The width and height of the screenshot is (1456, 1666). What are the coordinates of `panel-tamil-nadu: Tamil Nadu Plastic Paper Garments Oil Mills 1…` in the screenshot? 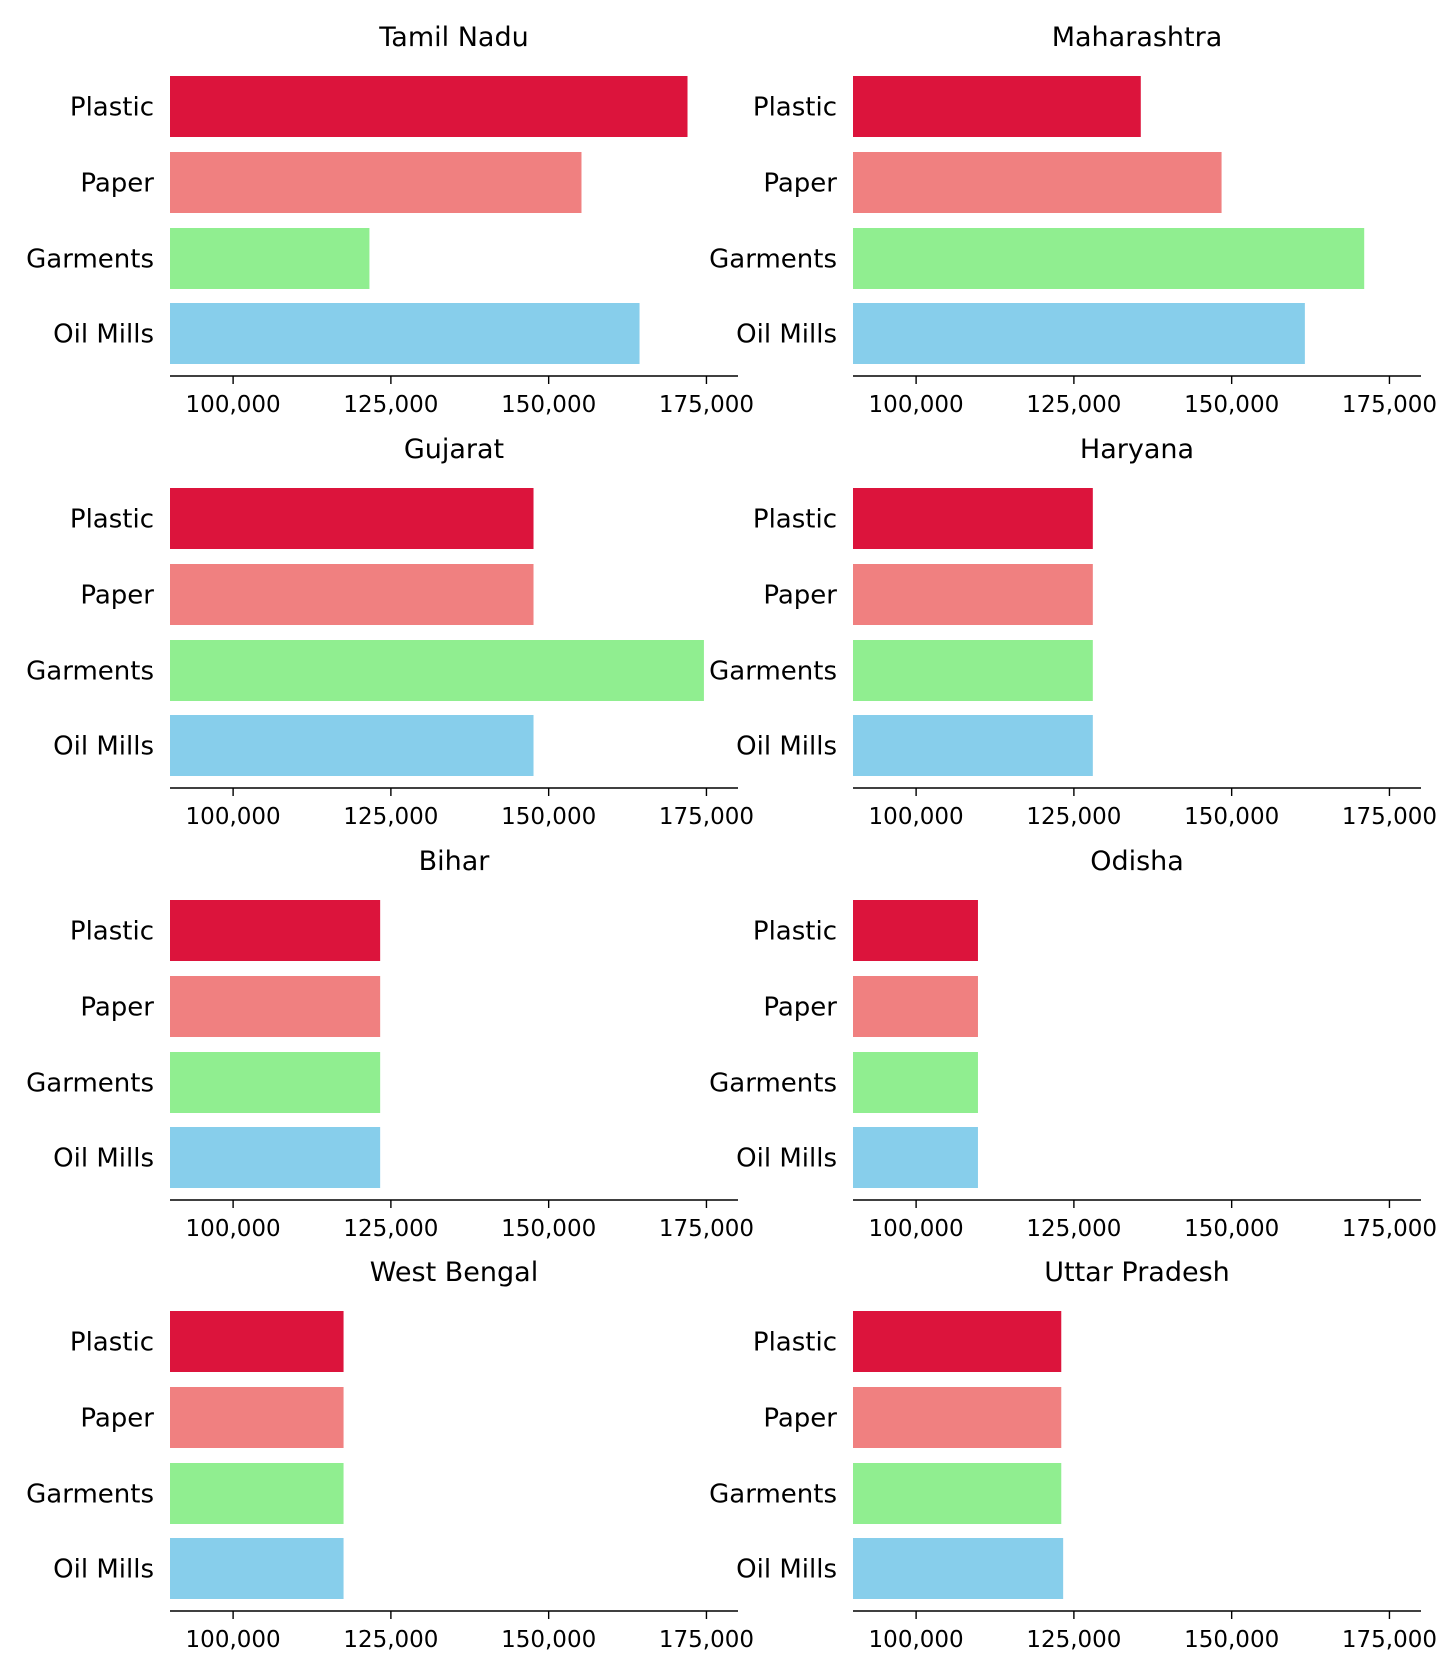 It's located at (390, 220).